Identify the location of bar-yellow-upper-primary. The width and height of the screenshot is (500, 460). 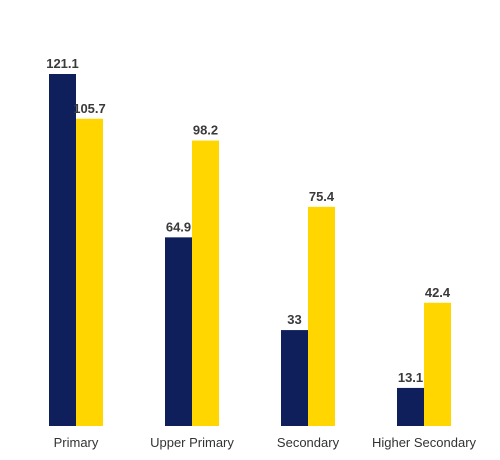
(205, 283).